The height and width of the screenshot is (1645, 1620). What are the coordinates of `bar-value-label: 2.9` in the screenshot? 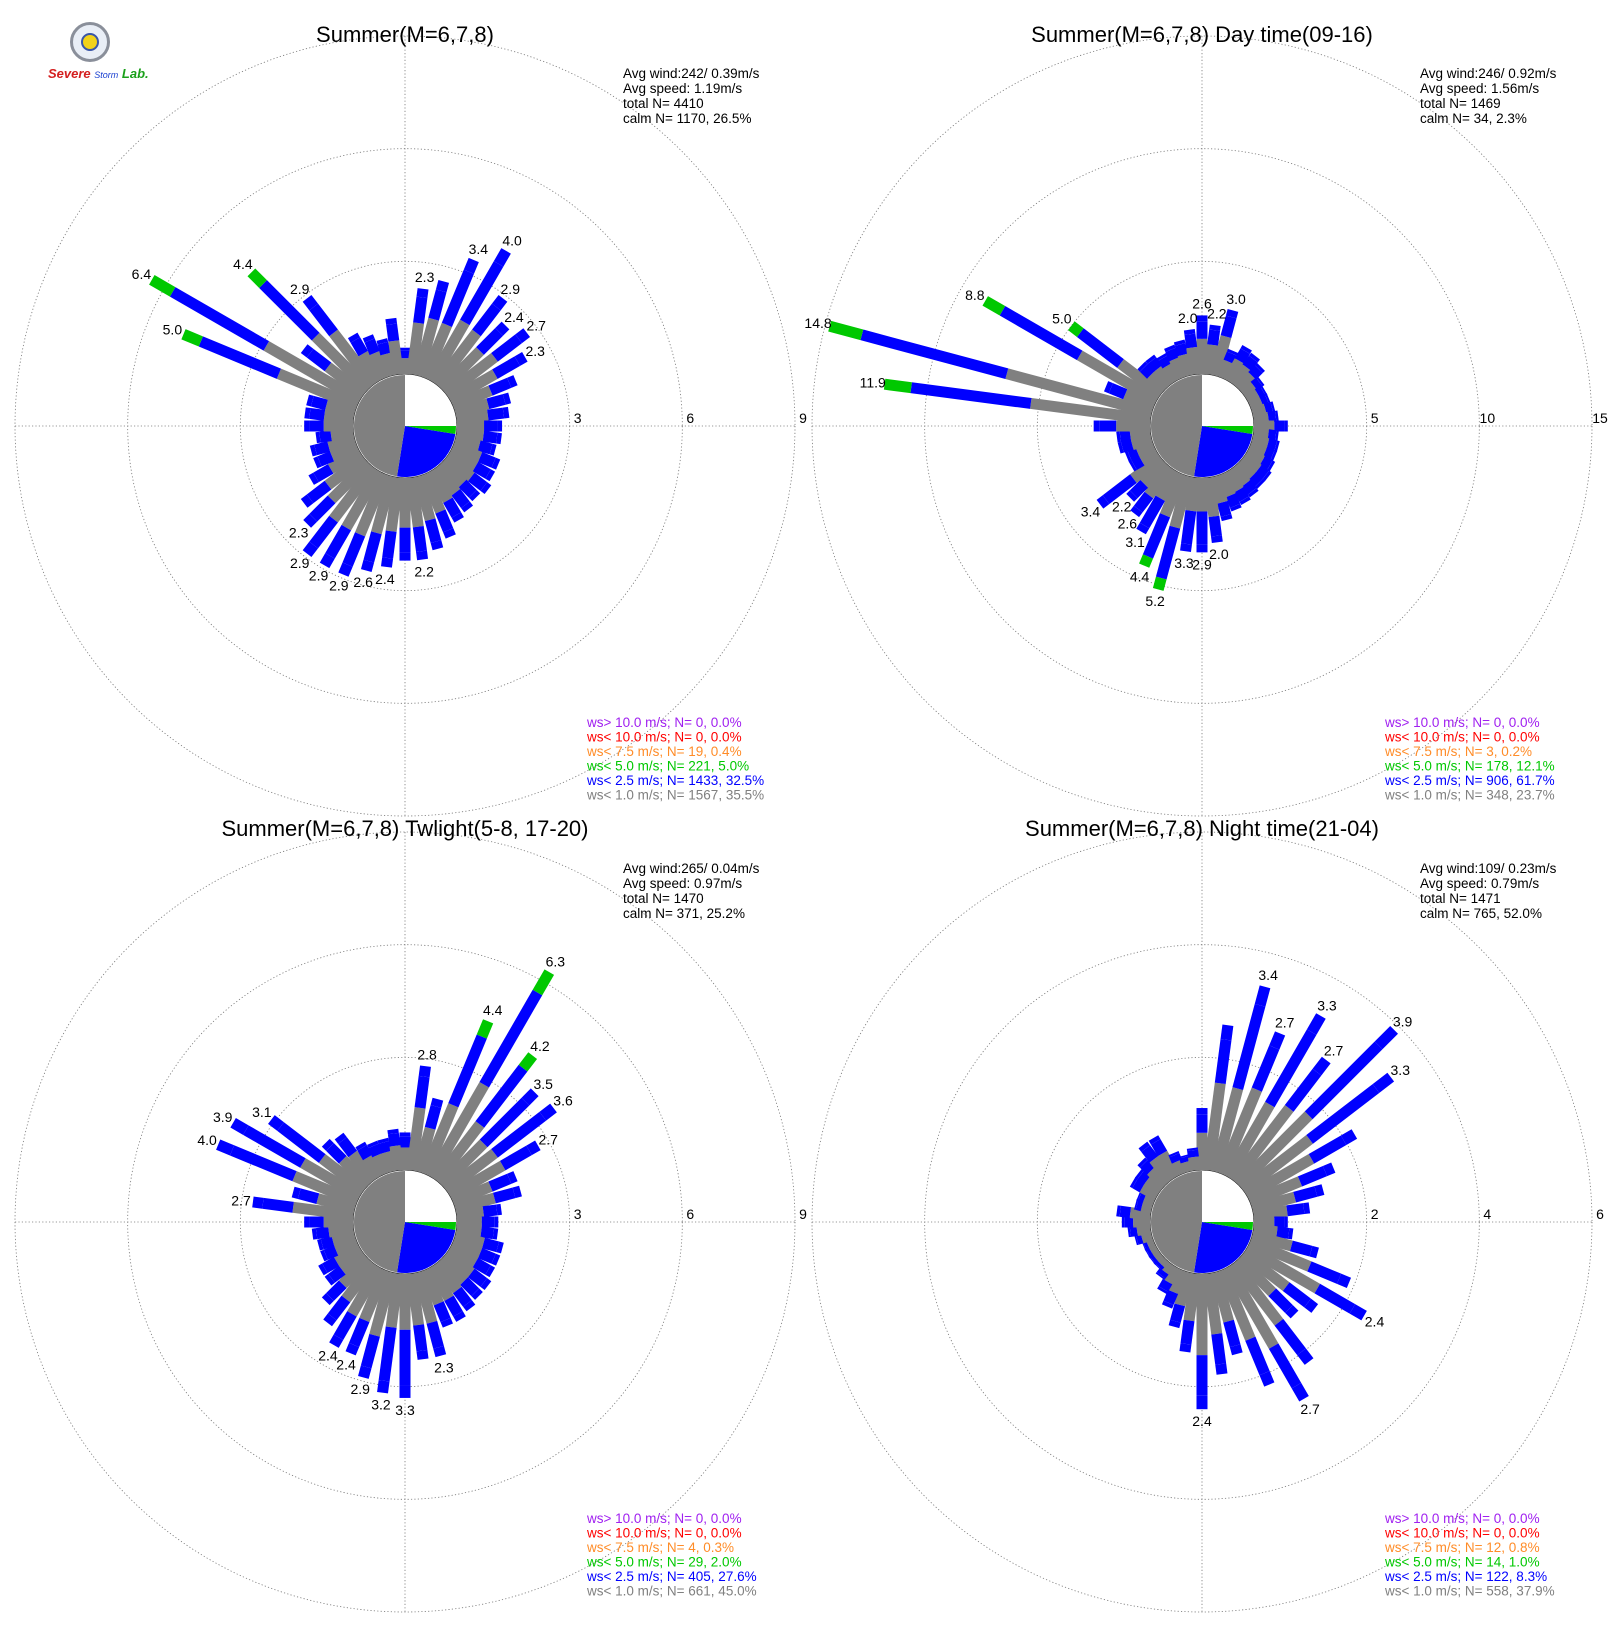 It's located at (319, 576).